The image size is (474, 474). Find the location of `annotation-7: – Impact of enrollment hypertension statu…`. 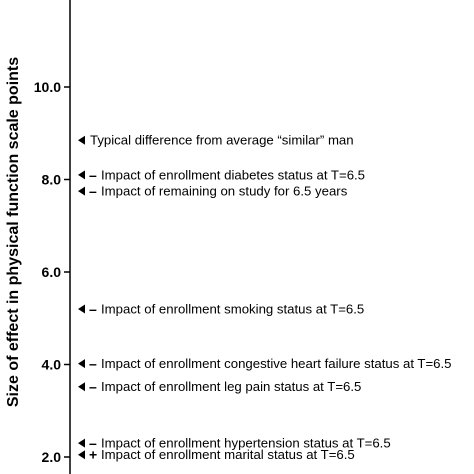

annotation-7: – Impact of enrollment hypertension statu… is located at coordinates (234, 443).